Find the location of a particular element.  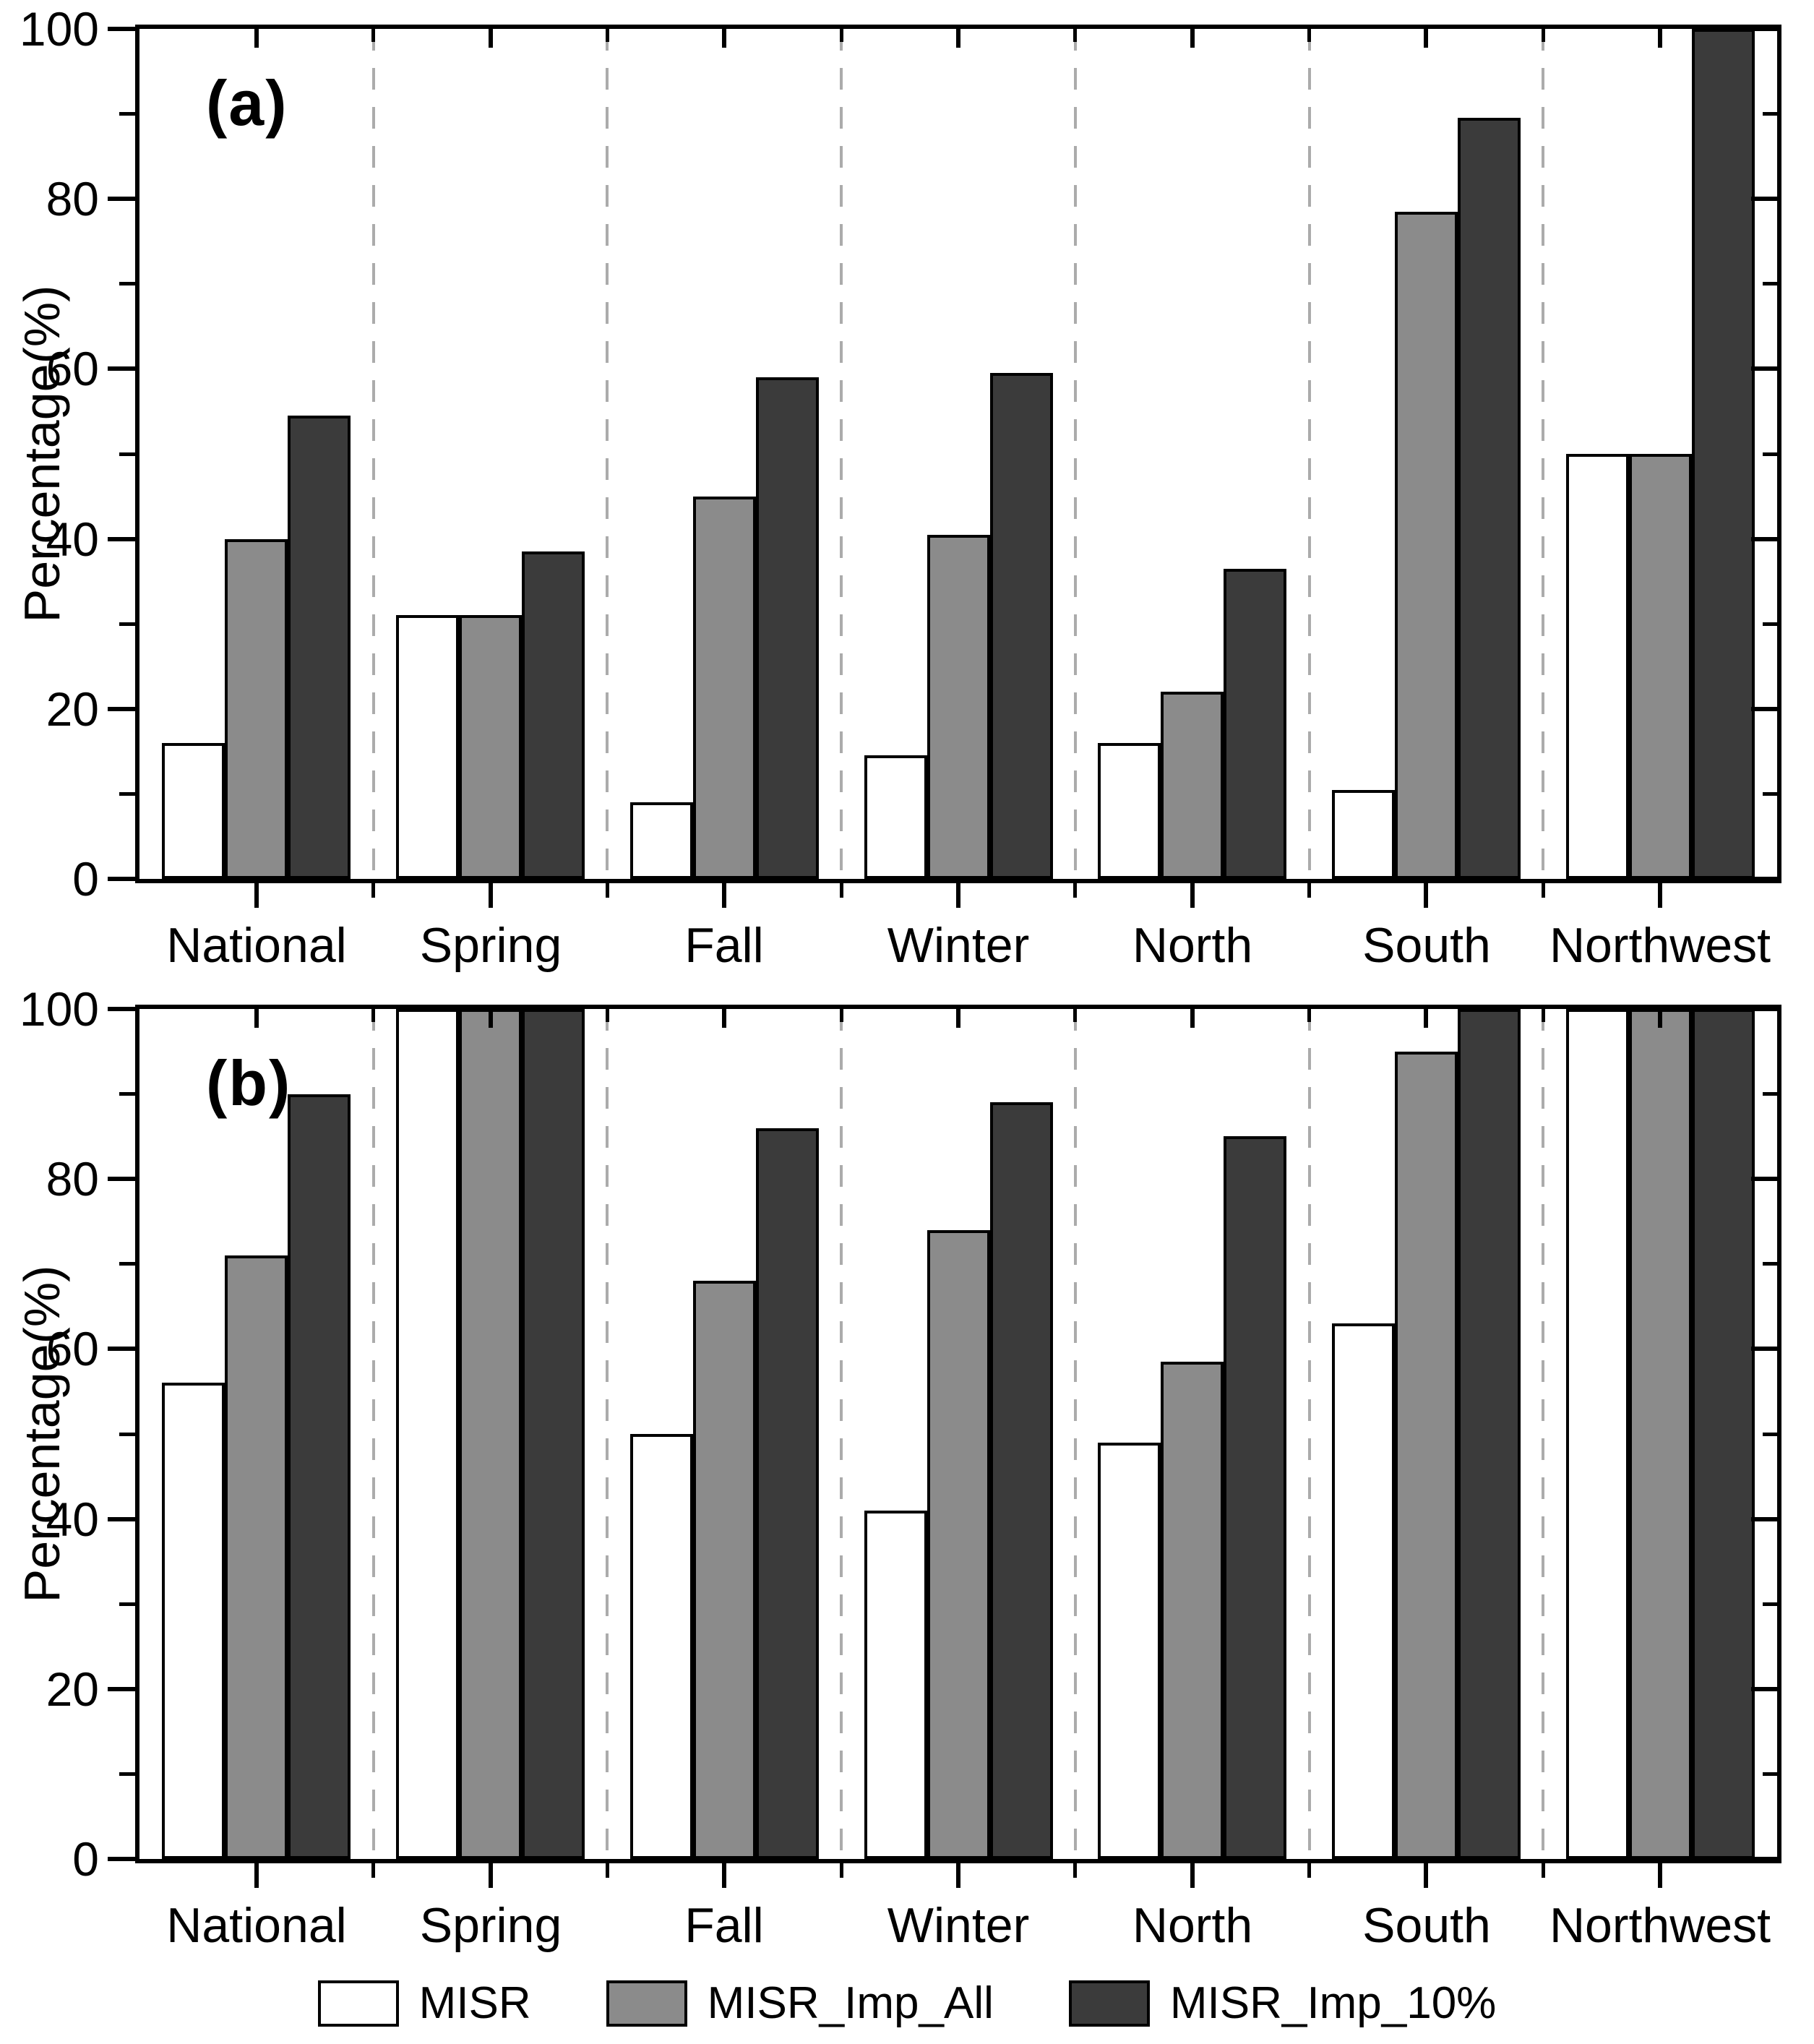

panel-label-a: (a) is located at coordinates (247, 103).